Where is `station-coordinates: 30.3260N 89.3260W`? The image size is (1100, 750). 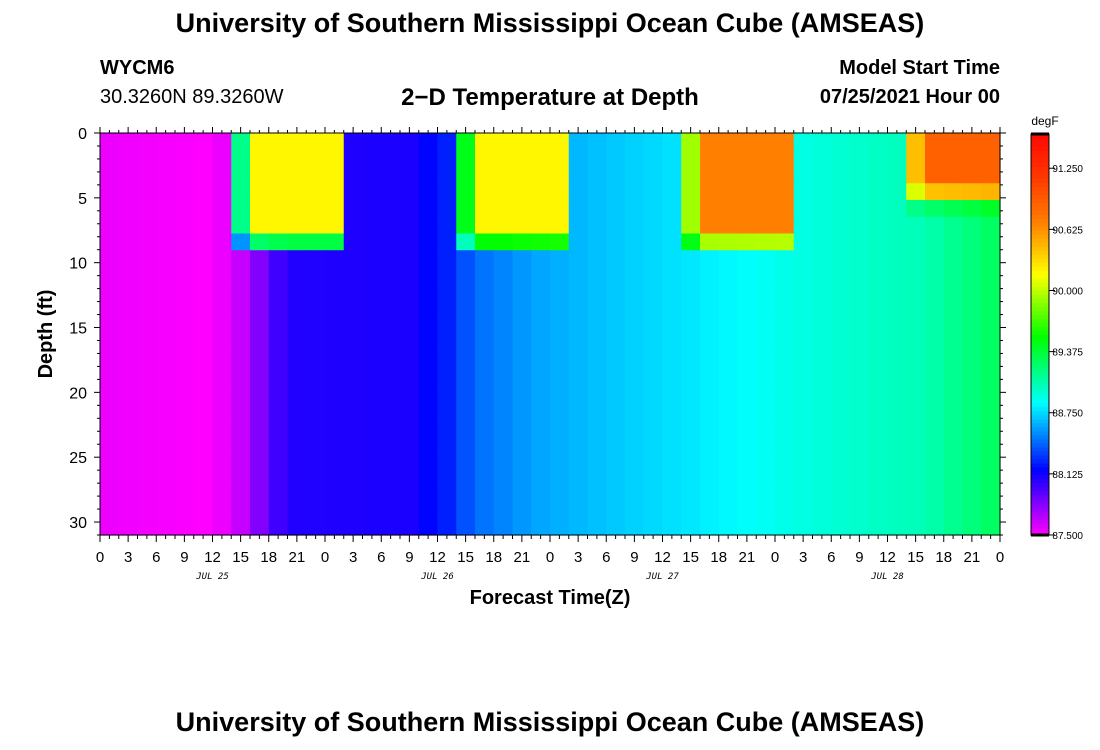 station-coordinates: 30.3260N 89.3260W is located at coordinates (192, 97).